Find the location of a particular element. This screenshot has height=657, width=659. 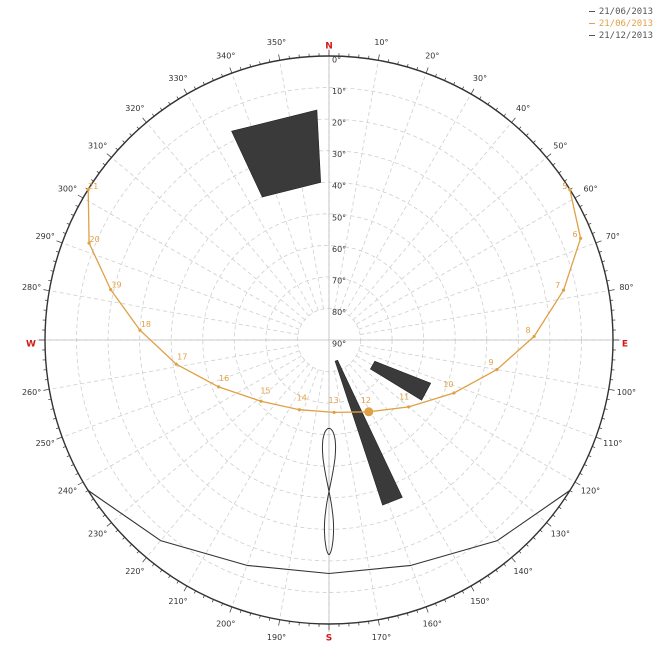

azimuth-label: 120° is located at coordinates (590, 491).